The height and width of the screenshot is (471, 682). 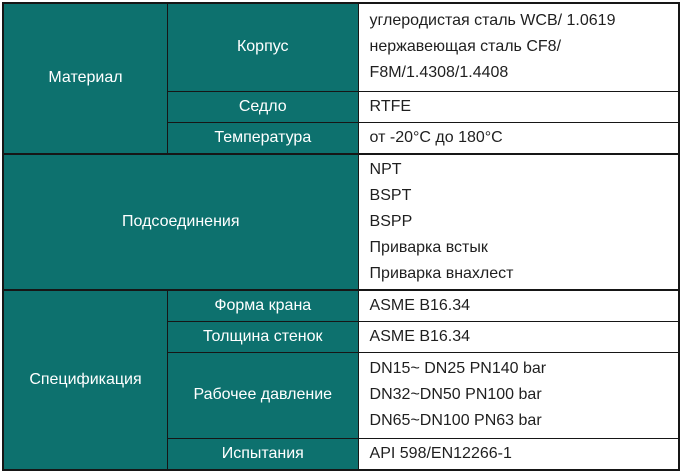 I want to click on table-row: Температура от -20°C до 180°C, so click(x=341, y=137).